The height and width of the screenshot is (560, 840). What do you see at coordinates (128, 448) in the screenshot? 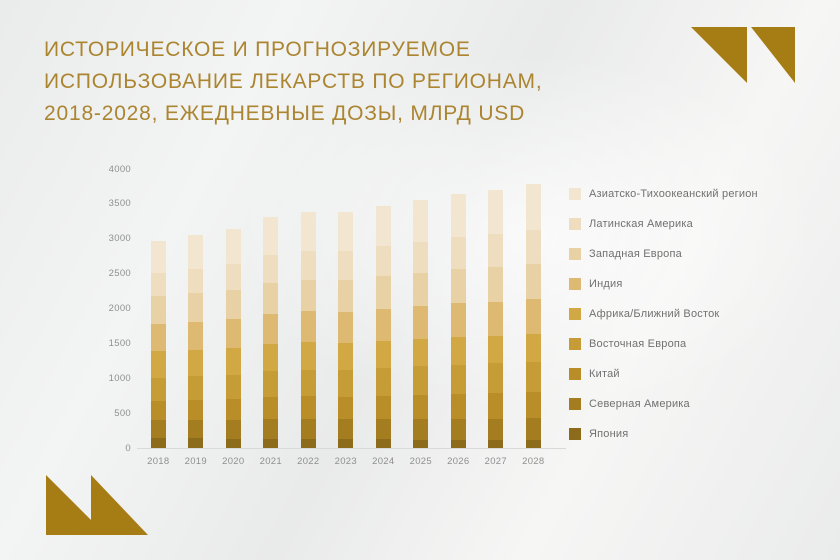
I see `y-tick-label: 0` at bounding box center [128, 448].